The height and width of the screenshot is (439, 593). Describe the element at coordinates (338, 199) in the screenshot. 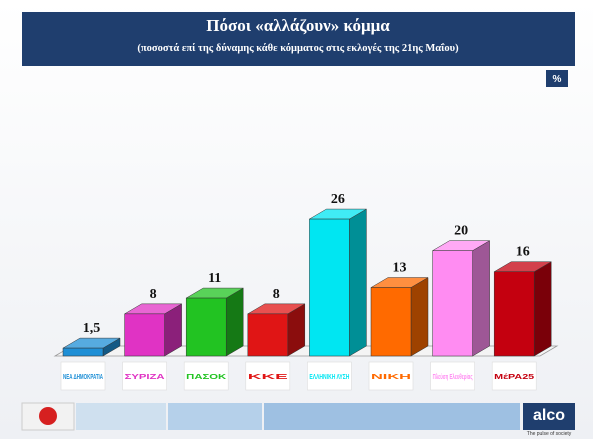

I see `value-label: 26` at that location.